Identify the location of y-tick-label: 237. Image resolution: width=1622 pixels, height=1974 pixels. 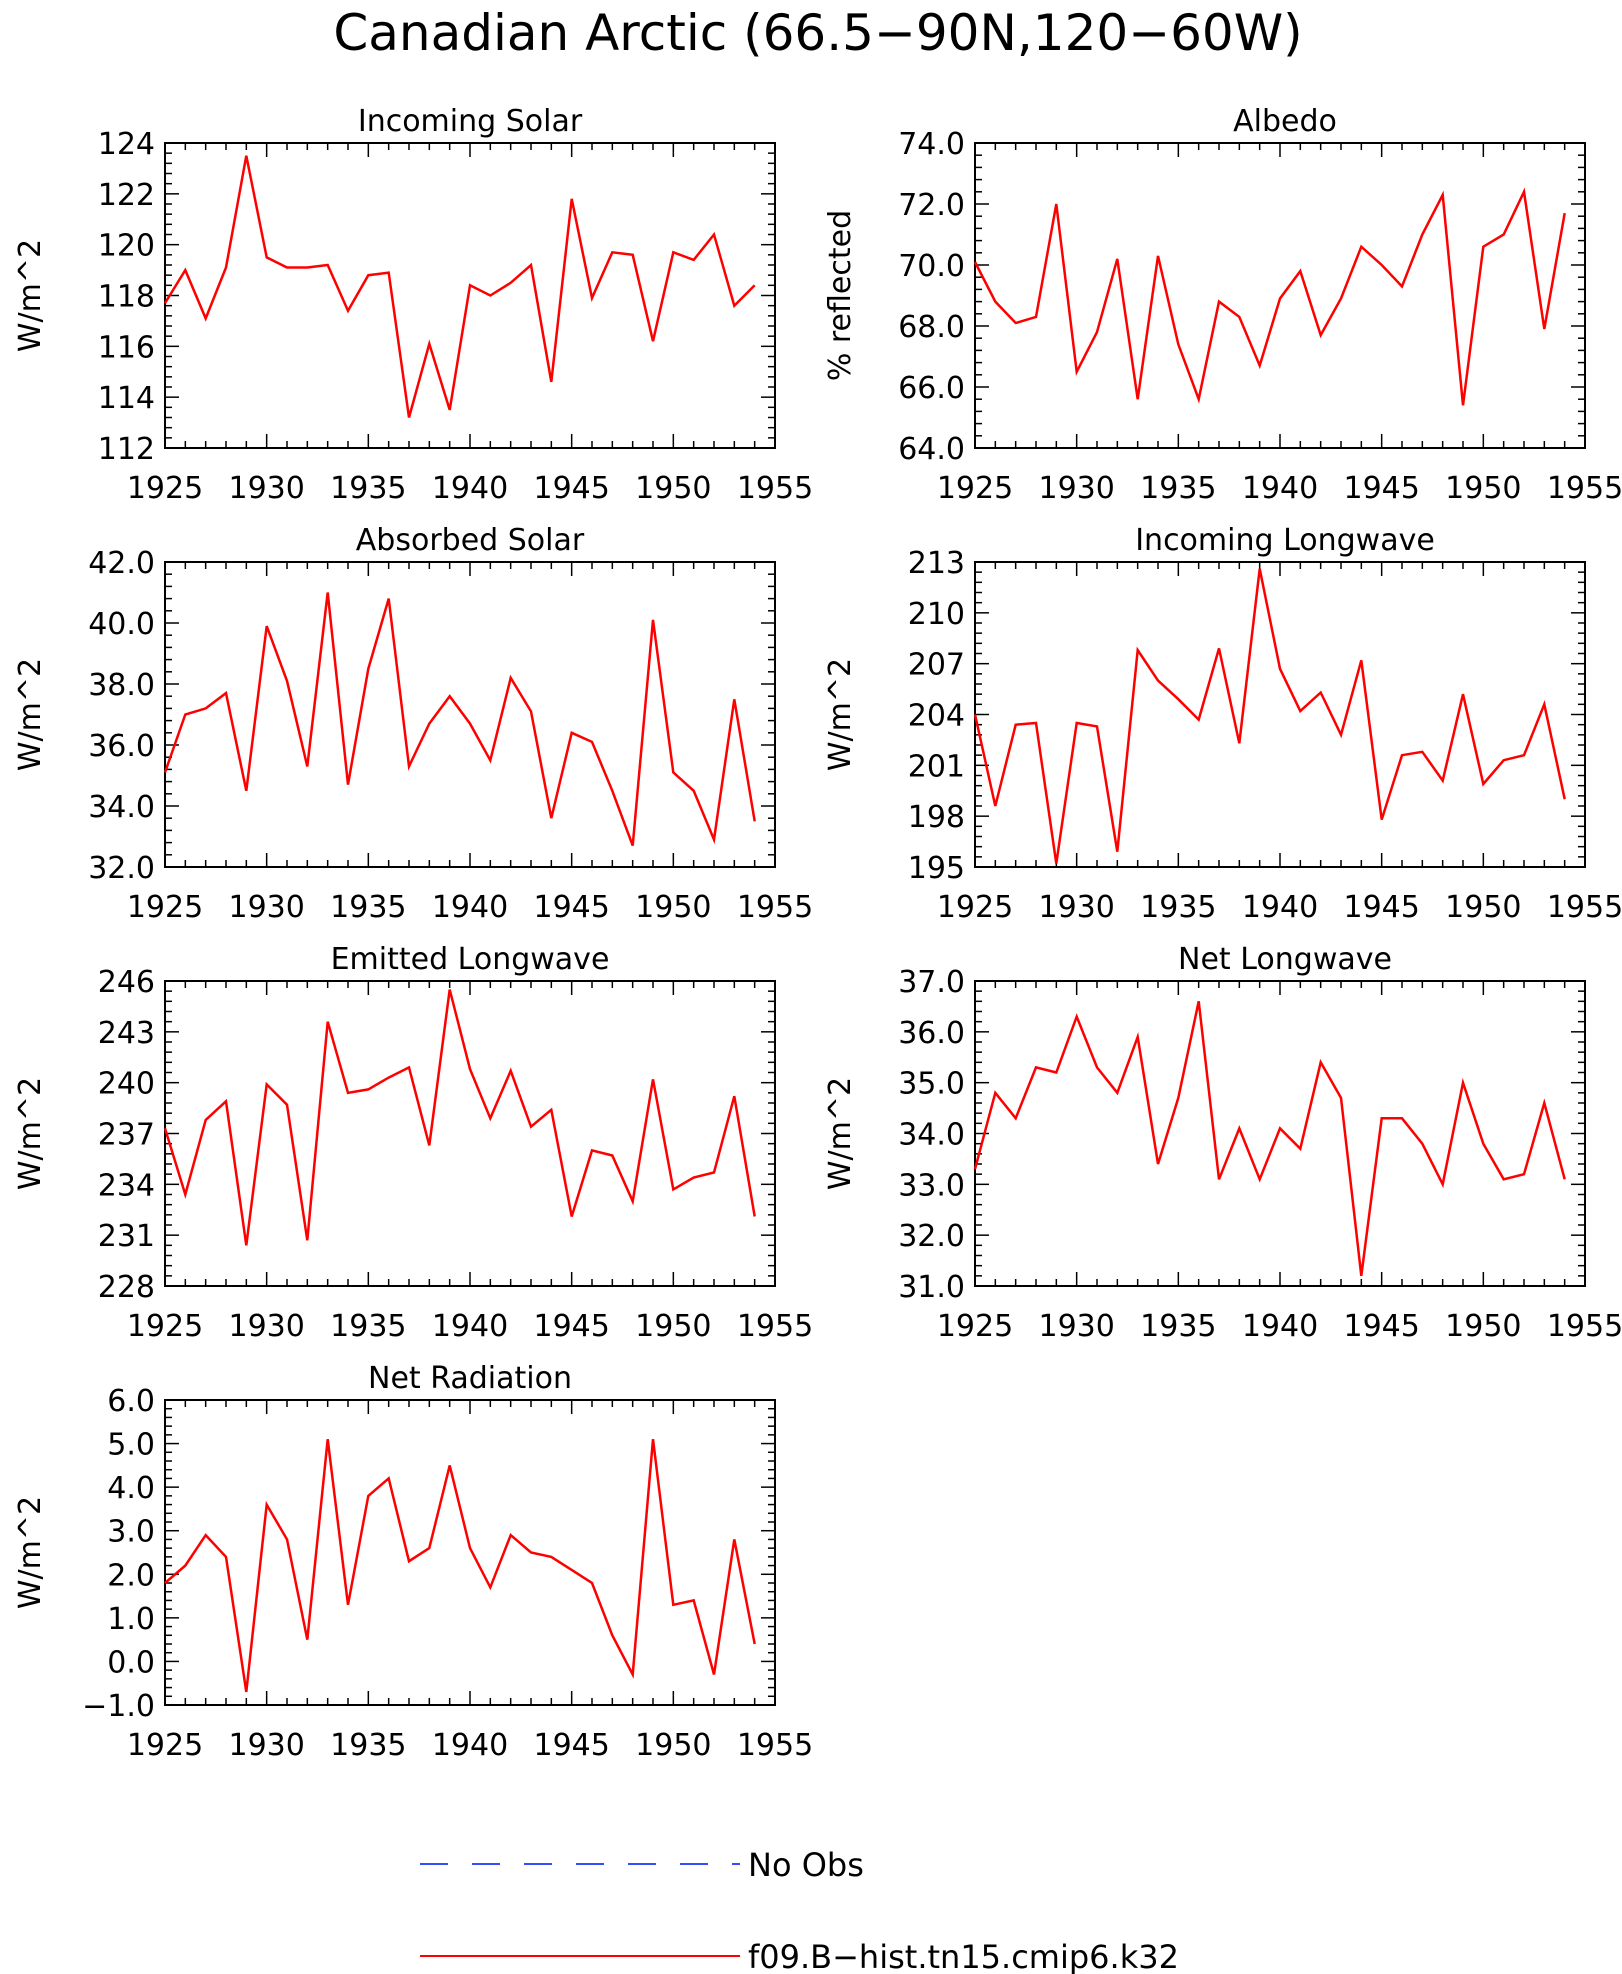
(126, 1135).